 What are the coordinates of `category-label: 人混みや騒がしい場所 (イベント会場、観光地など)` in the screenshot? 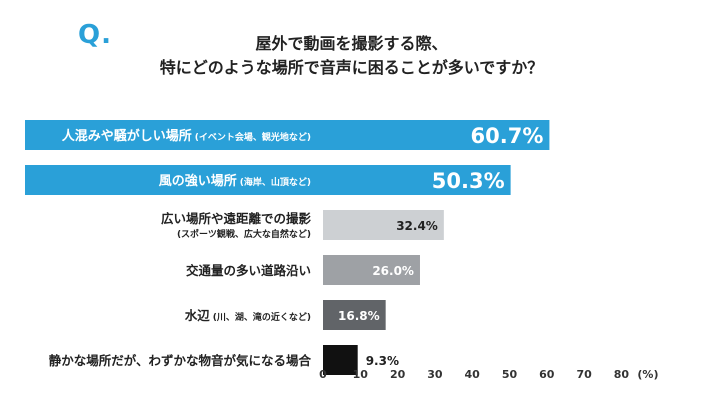 It's located at (186, 136).